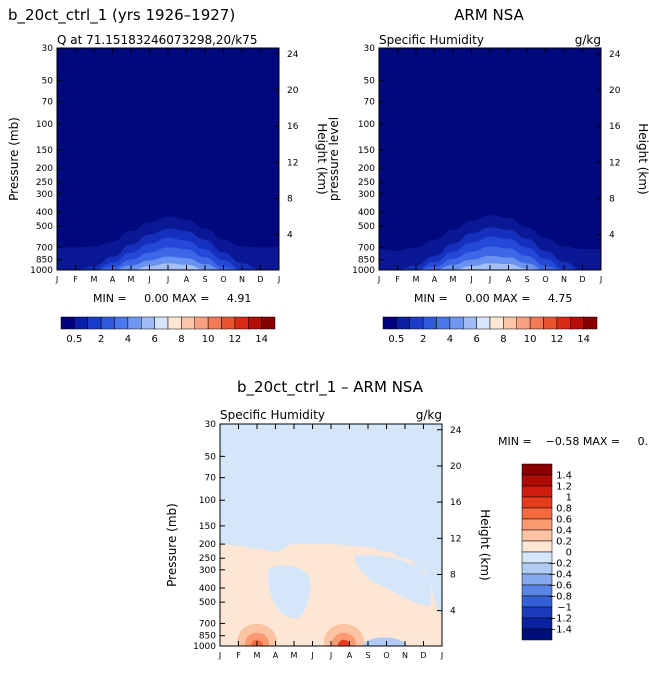 The height and width of the screenshot is (673, 649). What do you see at coordinates (569, 553) in the screenshot?
I see `colorbar-label: 0` at bounding box center [569, 553].